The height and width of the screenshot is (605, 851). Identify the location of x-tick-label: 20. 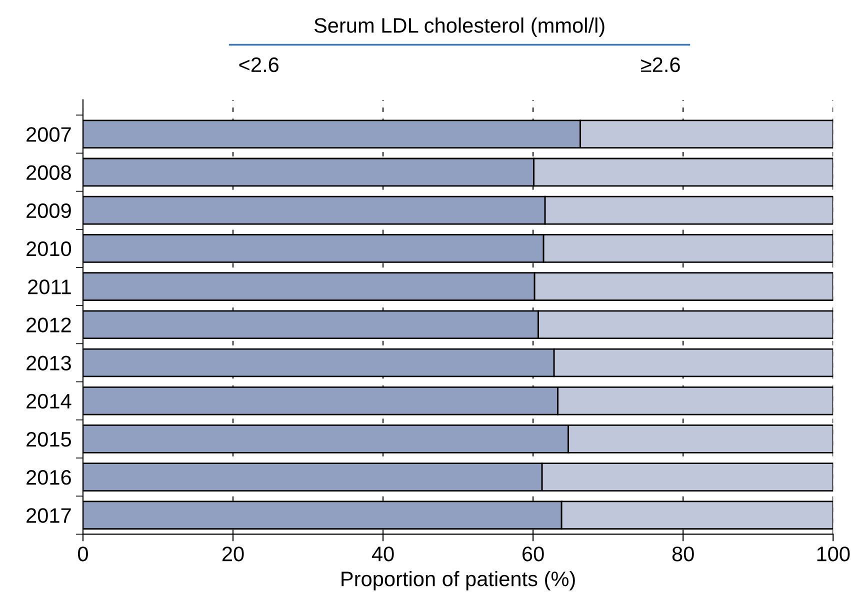
(233, 554).